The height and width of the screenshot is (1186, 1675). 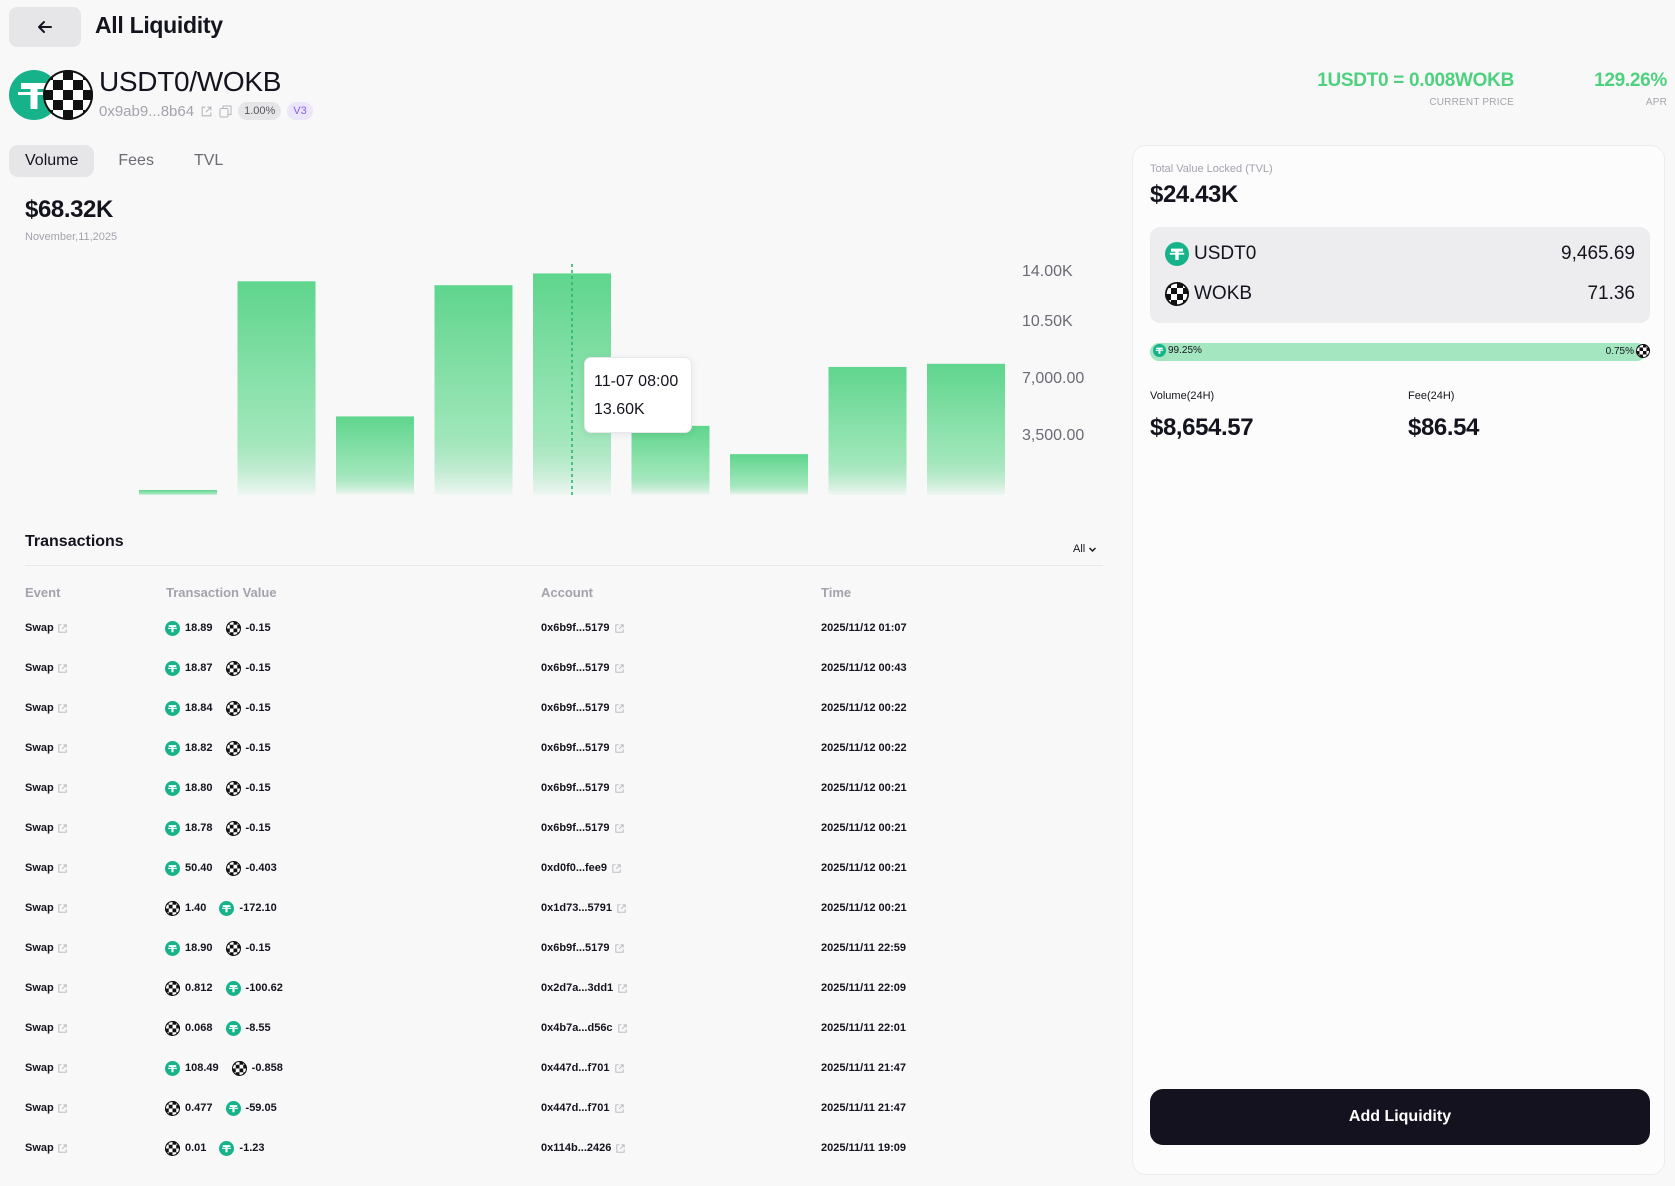 What do you see at coordinates (584, 988) in the screenshot?
I see `account-cell: 0x2d7a...3dd1` at bounding box center [584, 988].